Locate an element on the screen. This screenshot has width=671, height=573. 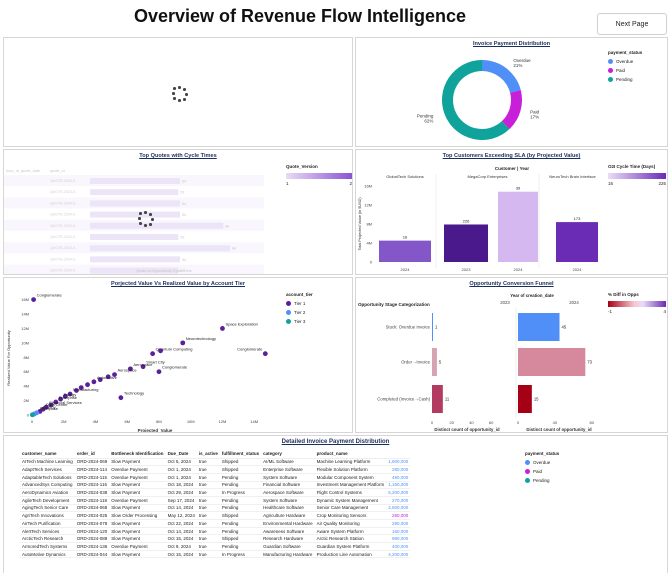
overdue-dot-icon is located at coordinates (527, 462).